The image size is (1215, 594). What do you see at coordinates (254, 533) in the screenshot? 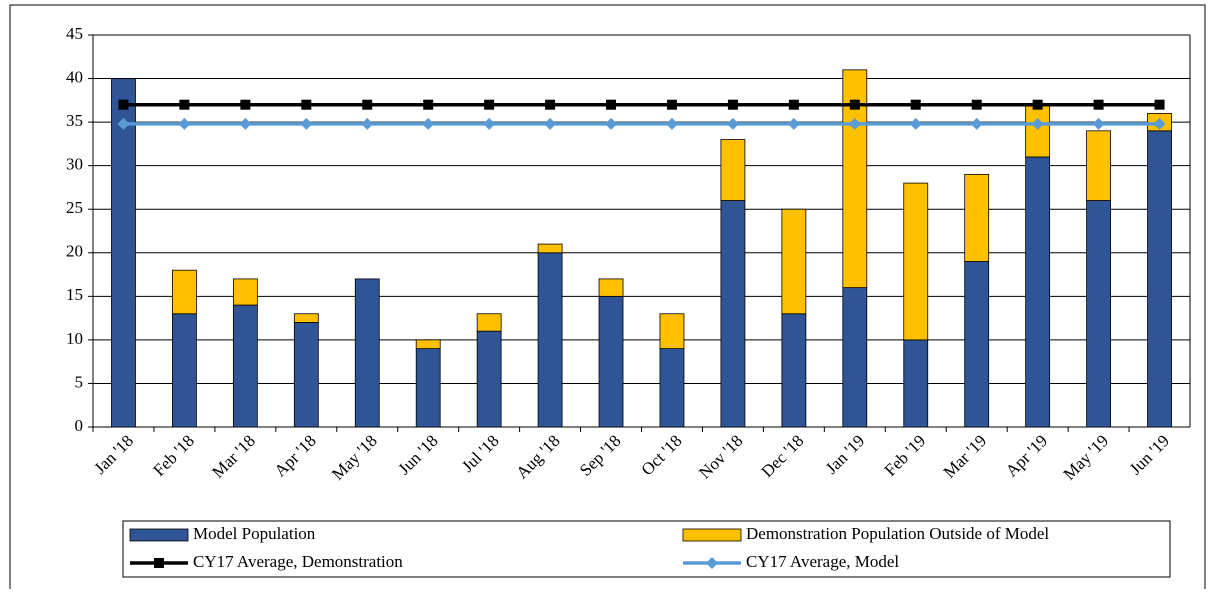
I see `legend-label: Model Population` at bounding box center [254, 533].